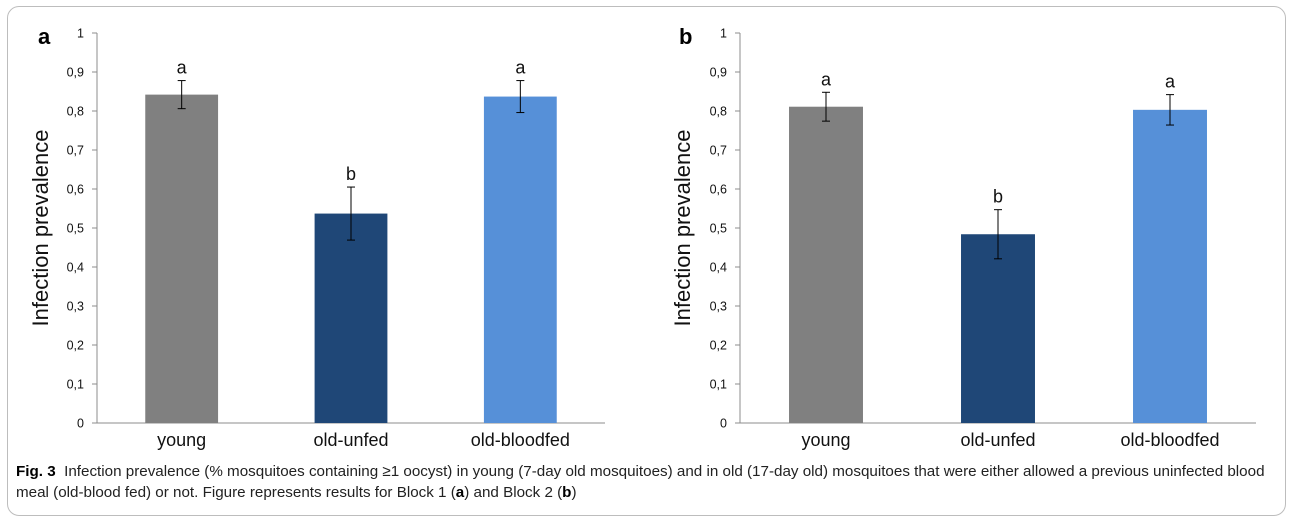  I want to click on caption-ref-b: b, so click(567, 492).